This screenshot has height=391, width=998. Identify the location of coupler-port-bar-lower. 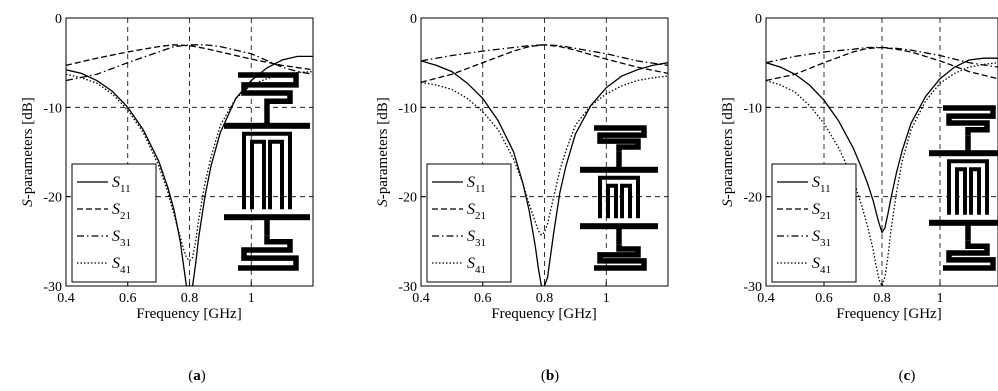
(963, 222).